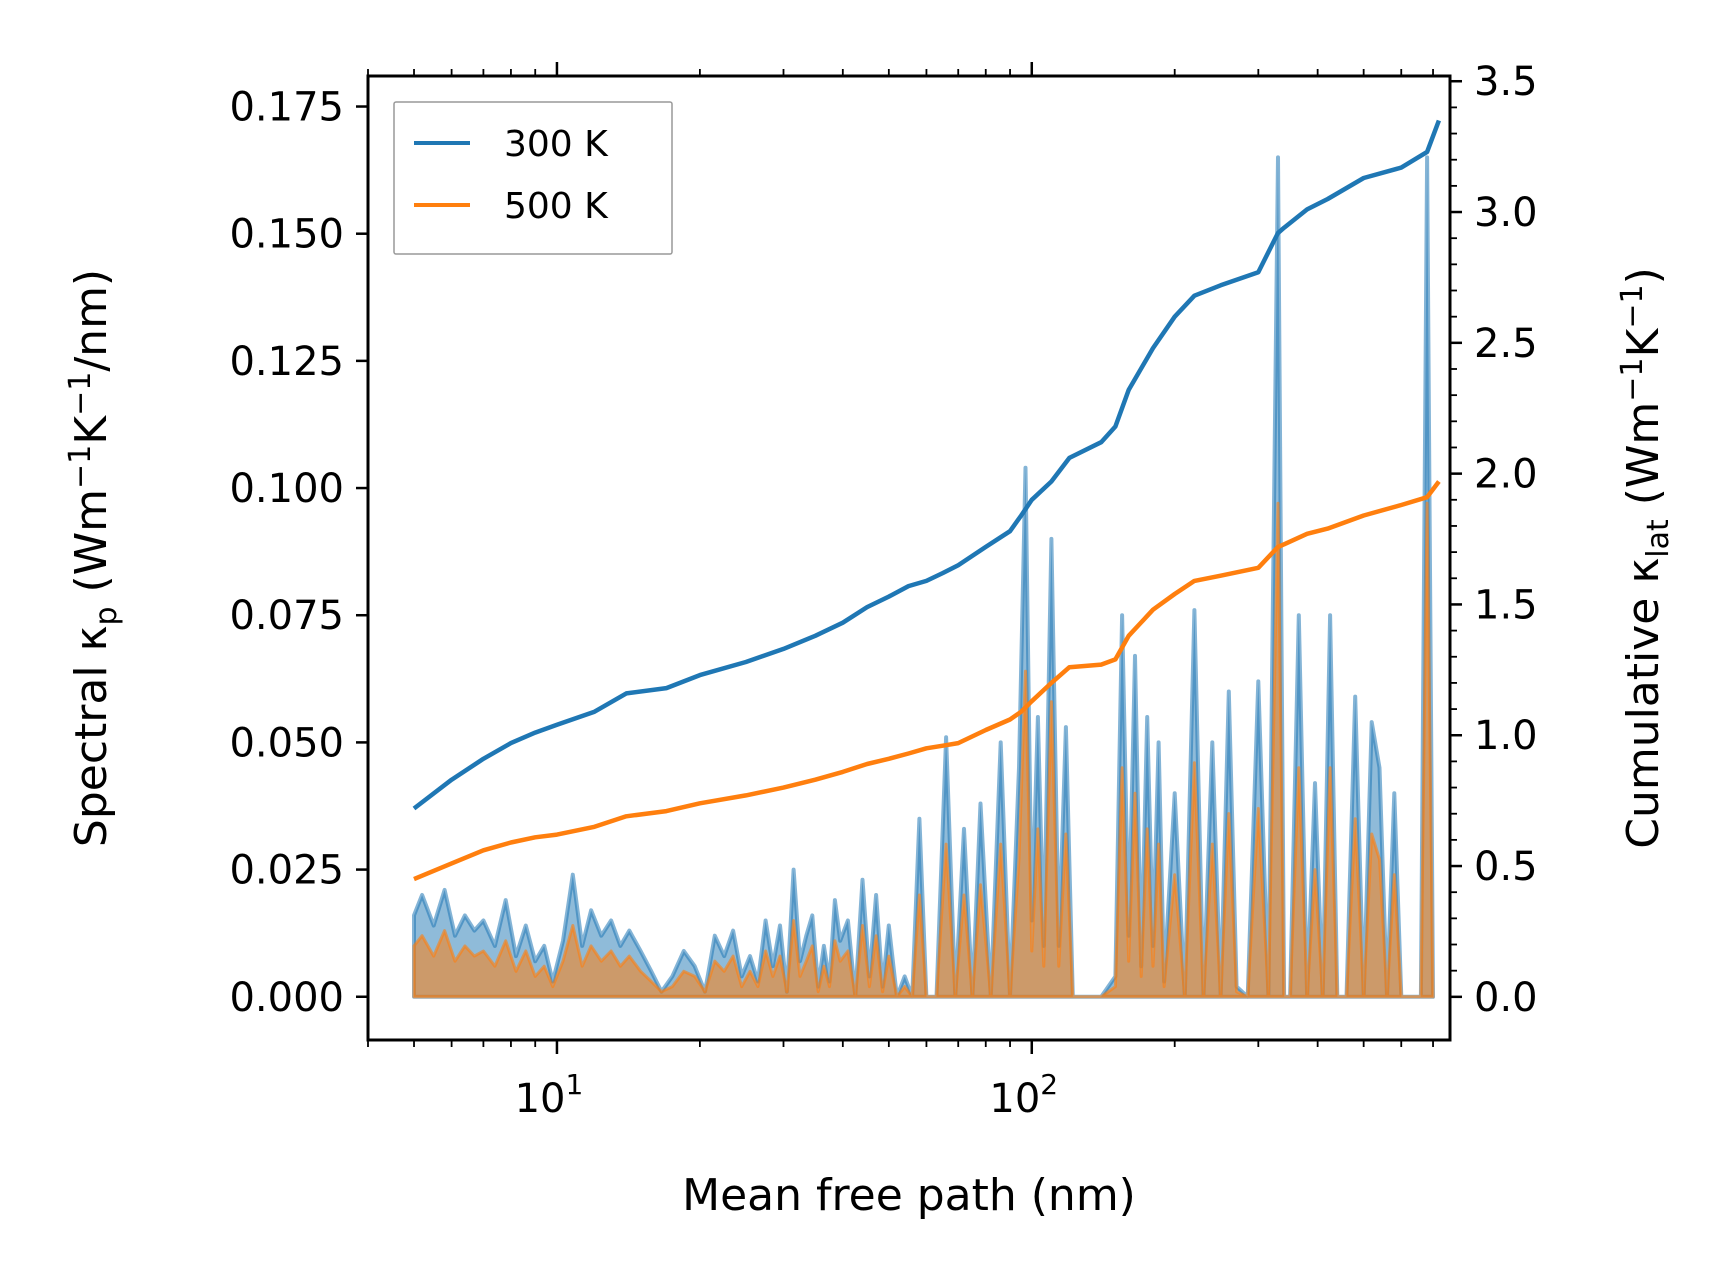 Image resolution: width=1716 pixels, height=1269 pixels. Describe the element at coordinates (1506, 475) in the screenshot. I see `y-right-tick-label-4: 2.0` at that location.